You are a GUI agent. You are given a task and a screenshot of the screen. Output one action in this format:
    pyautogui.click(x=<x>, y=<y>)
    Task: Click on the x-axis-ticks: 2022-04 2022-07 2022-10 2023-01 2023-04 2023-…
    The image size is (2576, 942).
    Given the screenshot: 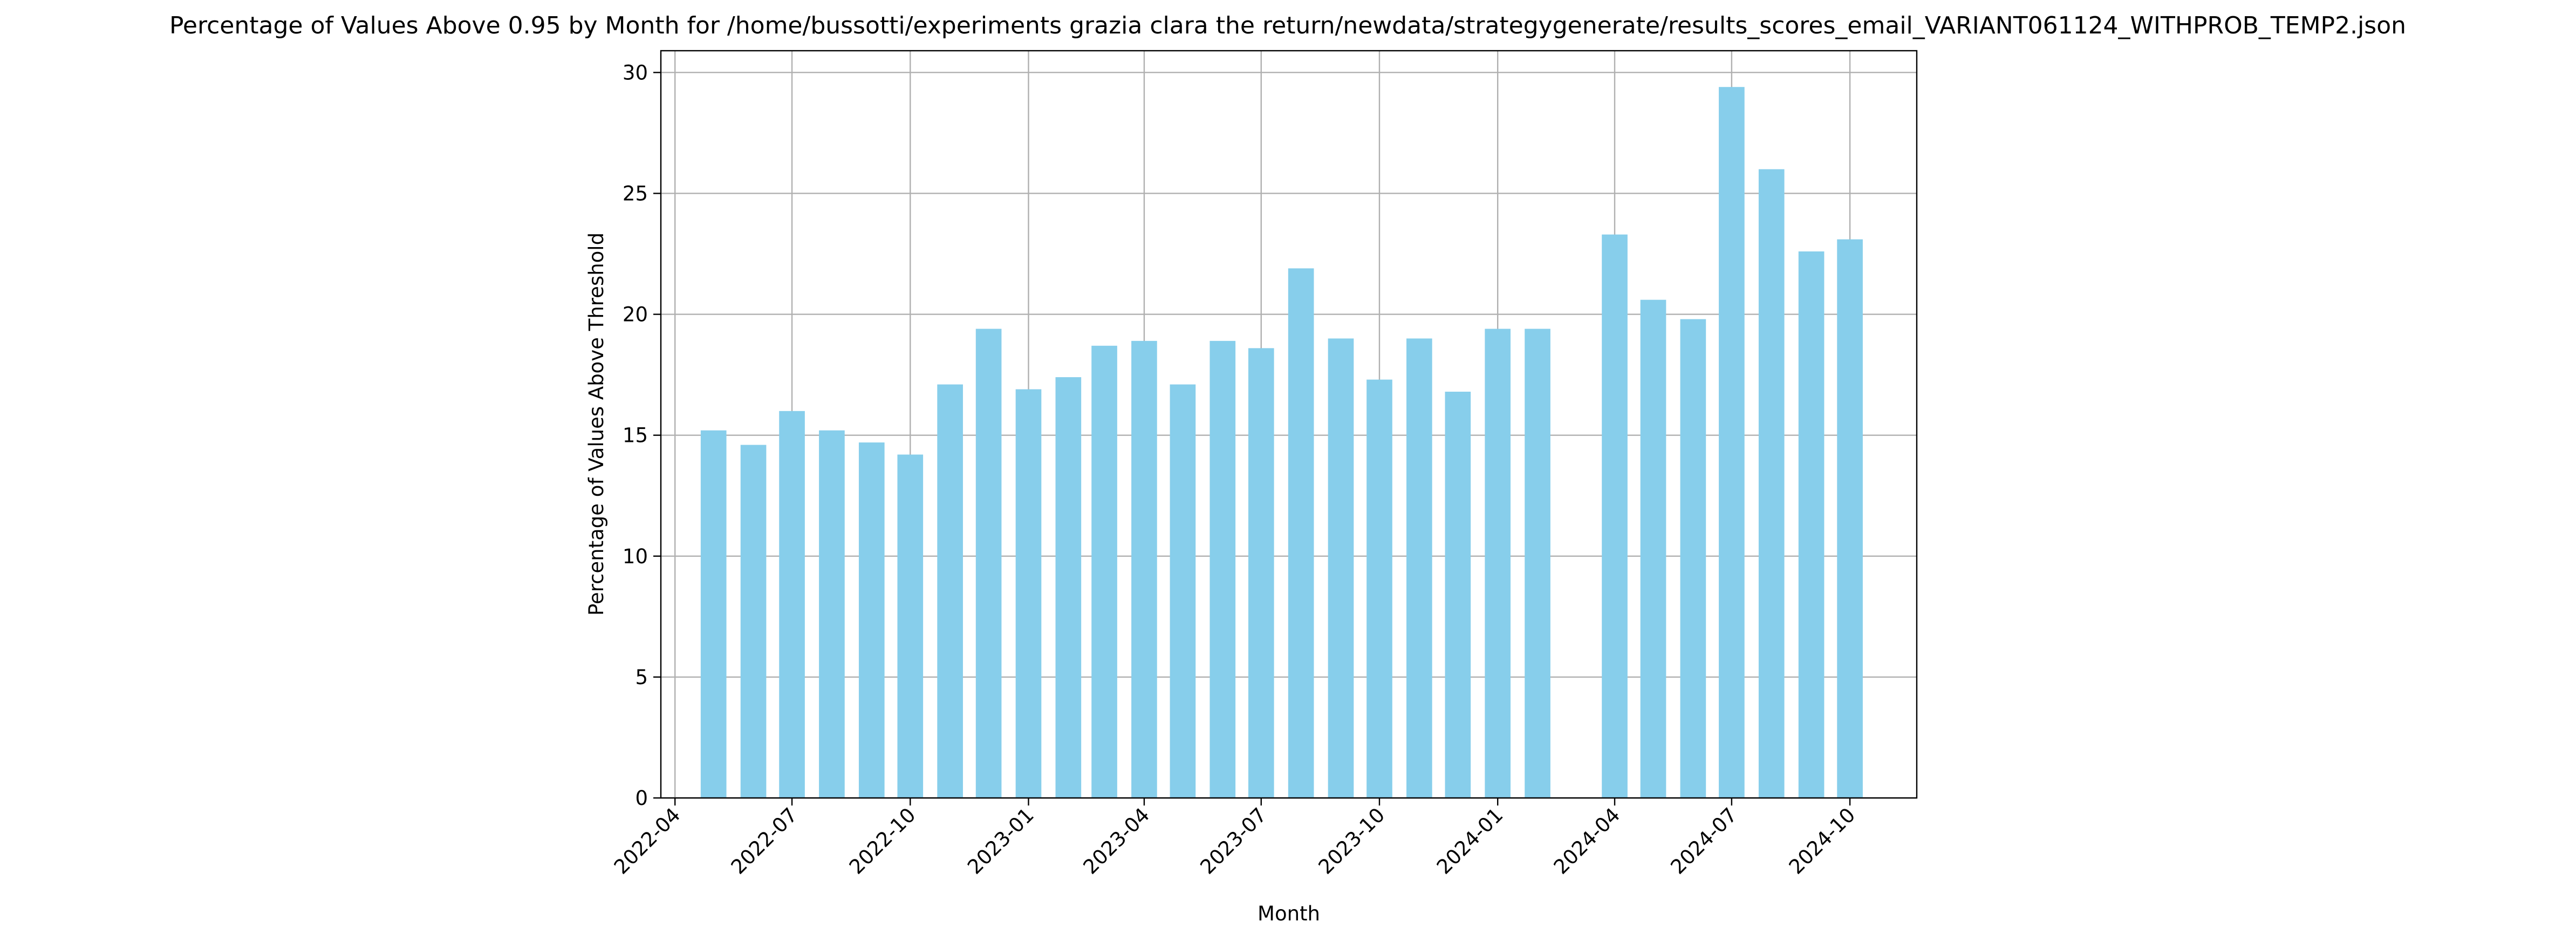 What is the action you would take?
    pyautogui.click(x=1235, y=838)
    